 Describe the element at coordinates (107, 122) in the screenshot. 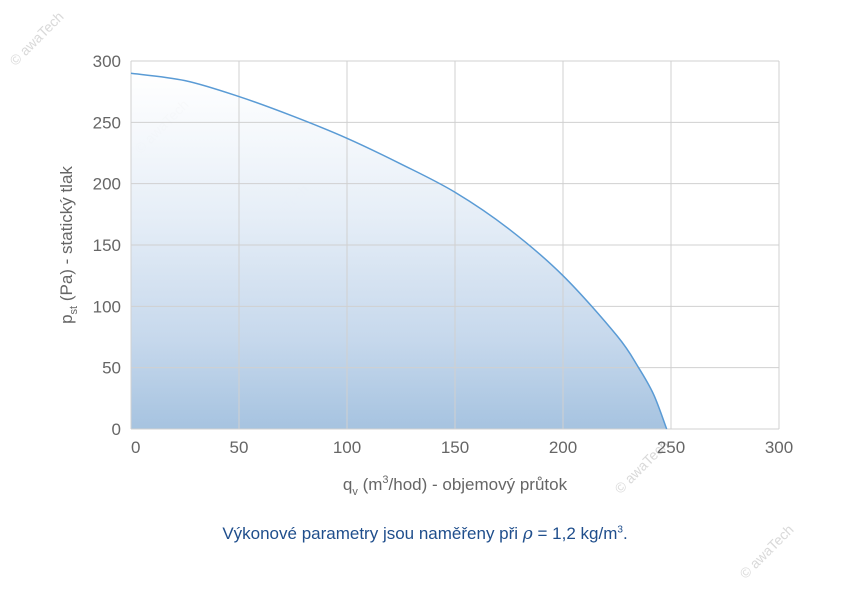

I see `y-tick-label: 250` at that location.